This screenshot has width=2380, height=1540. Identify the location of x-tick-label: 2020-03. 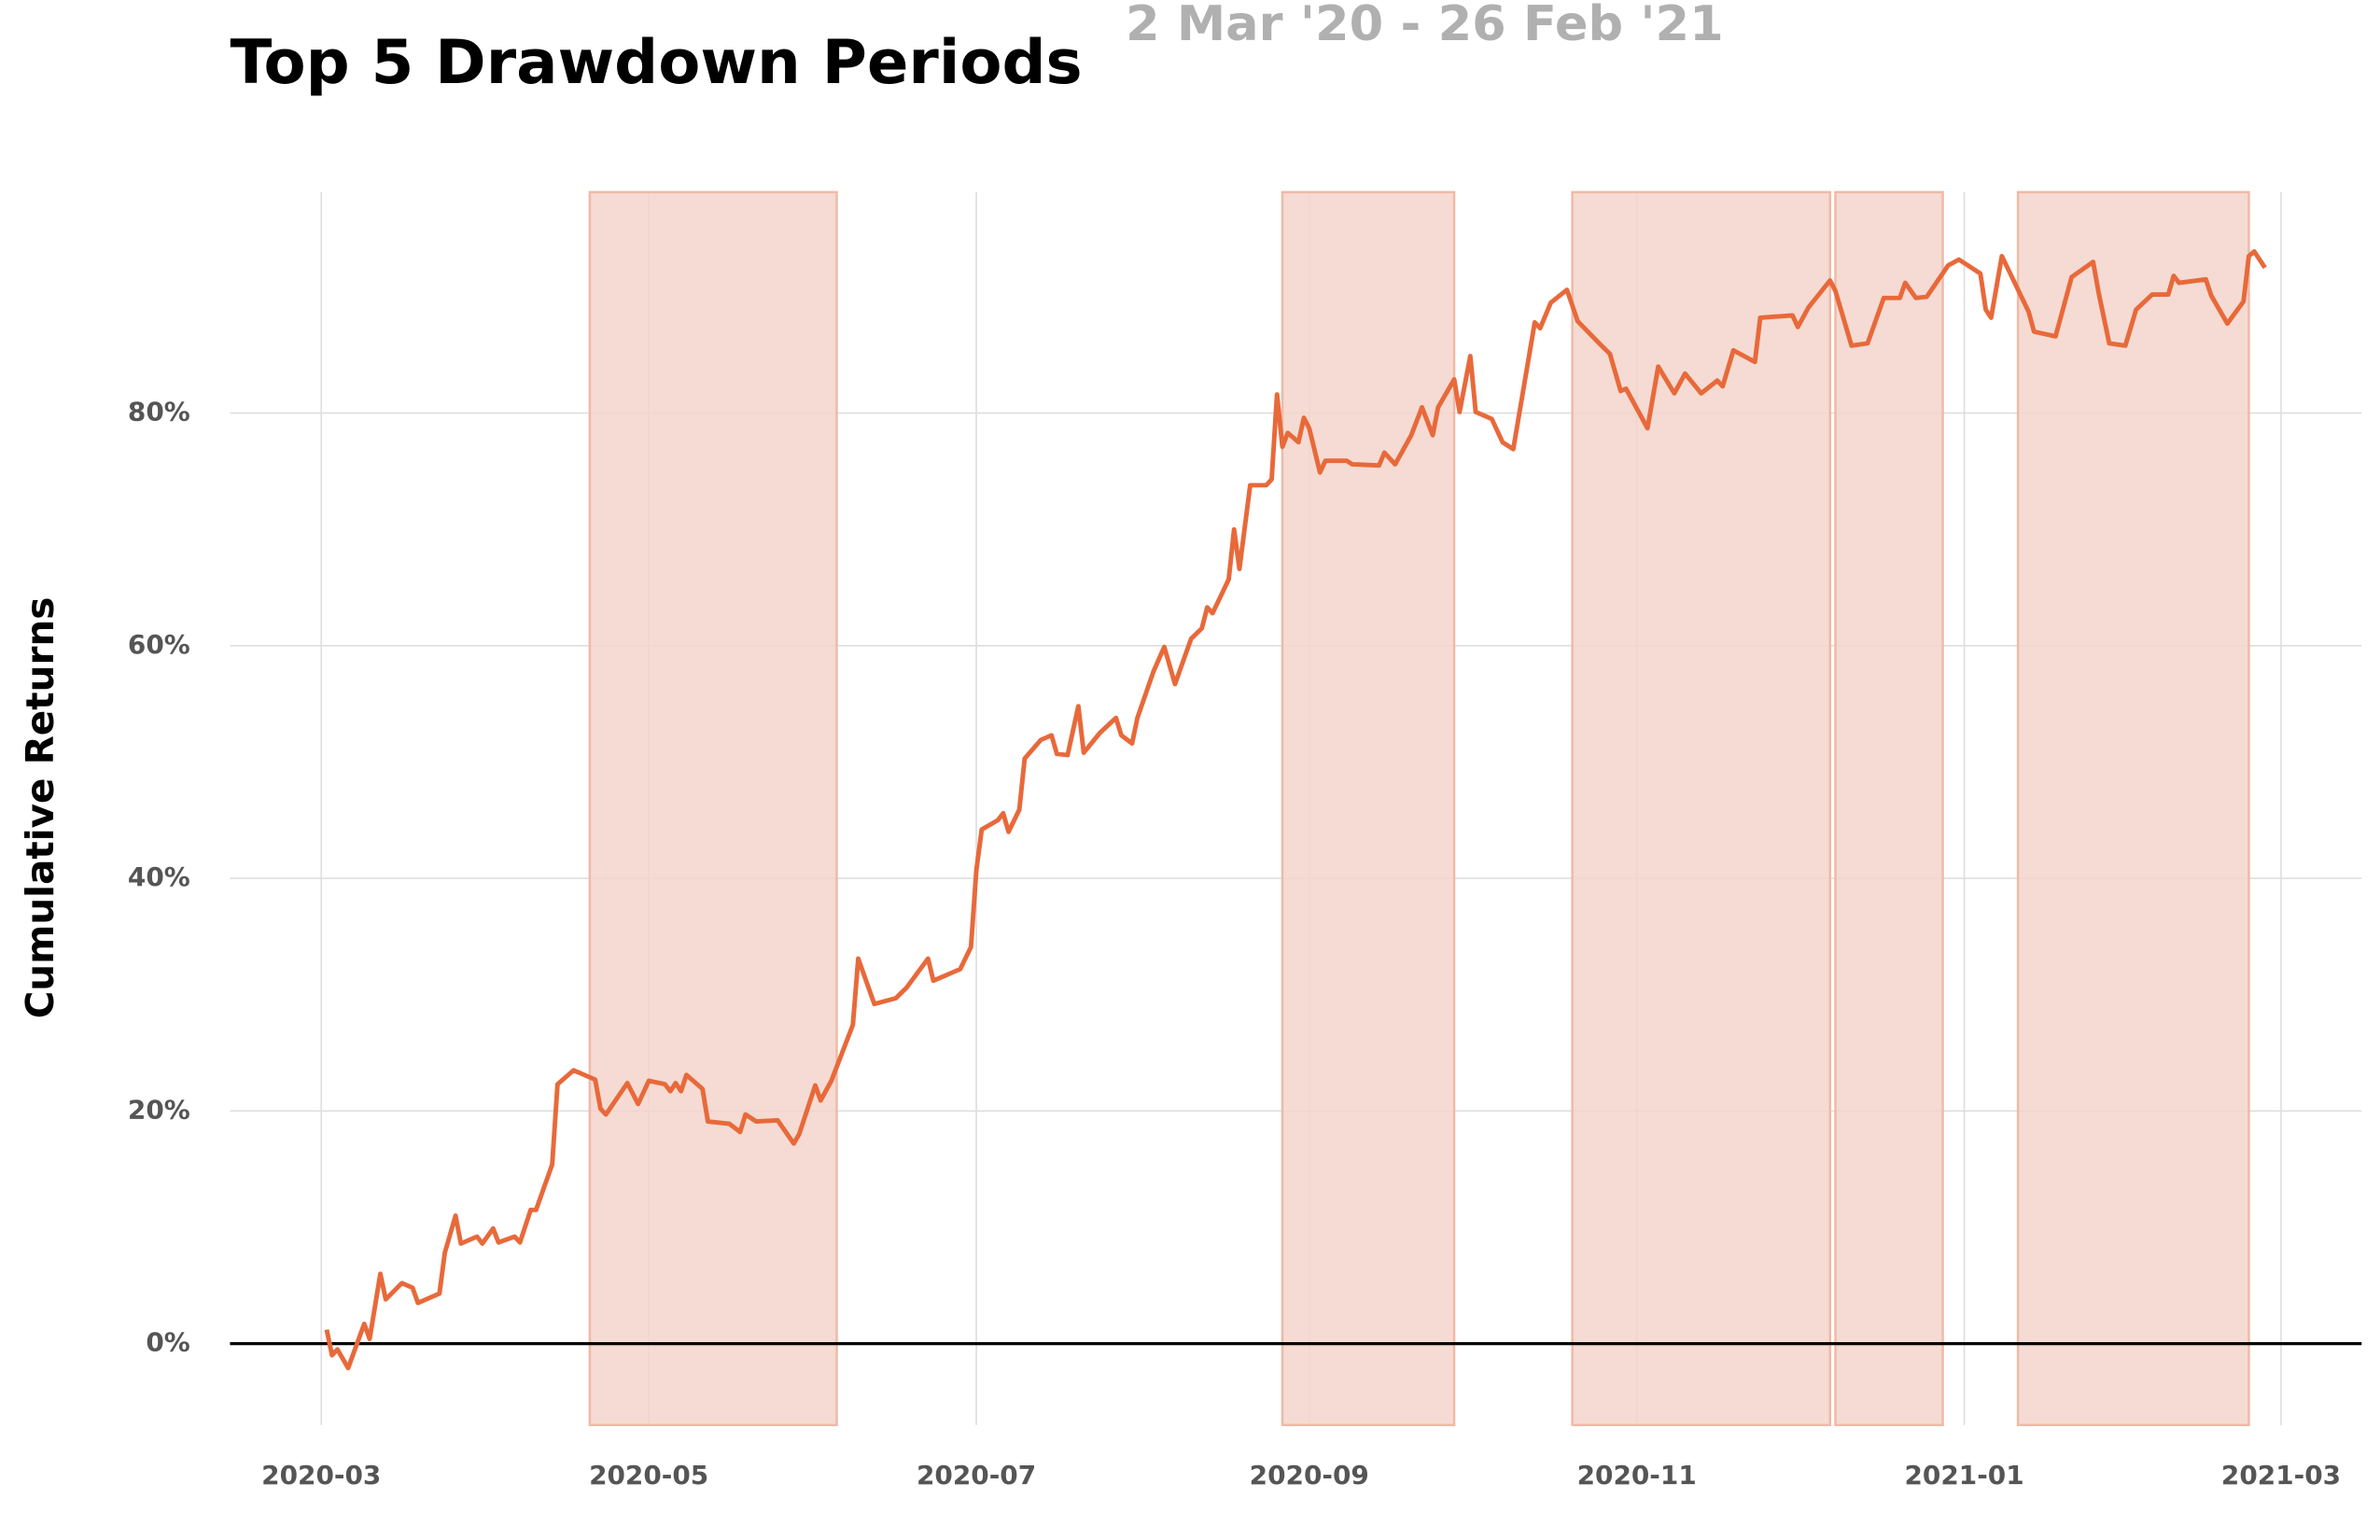
(321, 1475).